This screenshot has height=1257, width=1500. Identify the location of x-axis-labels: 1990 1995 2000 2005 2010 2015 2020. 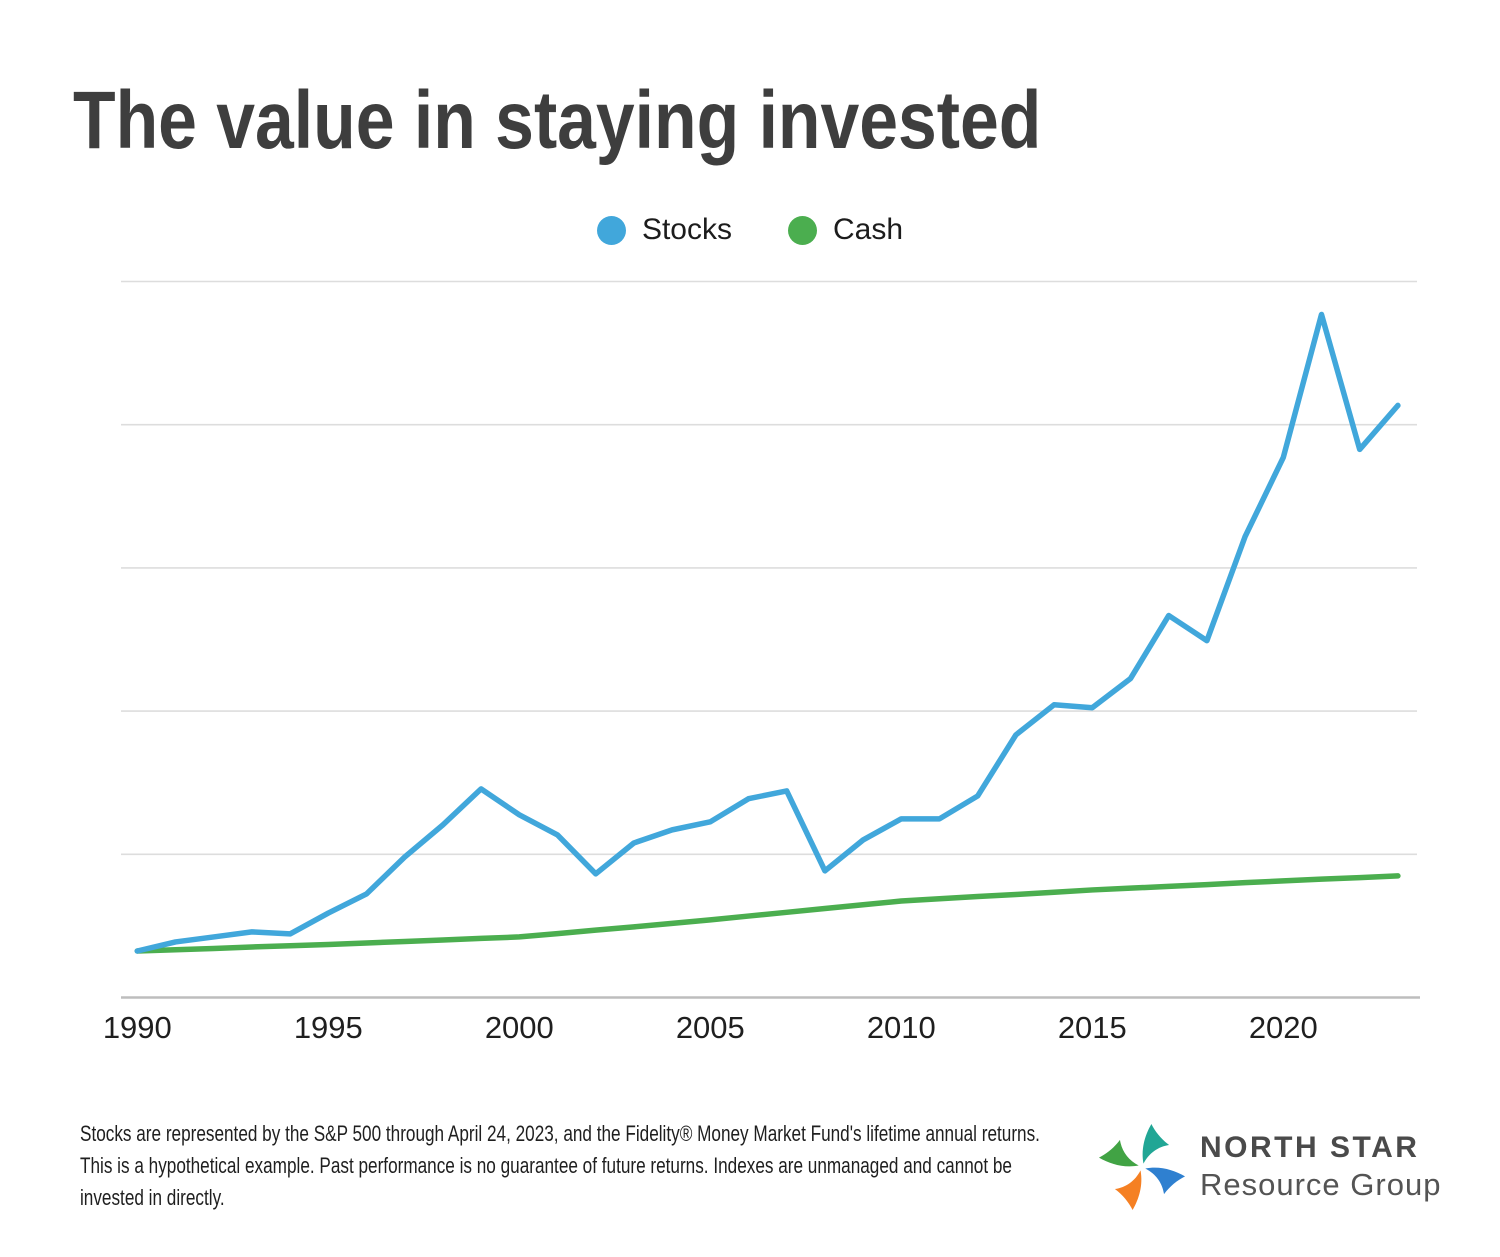
(710, 1027).